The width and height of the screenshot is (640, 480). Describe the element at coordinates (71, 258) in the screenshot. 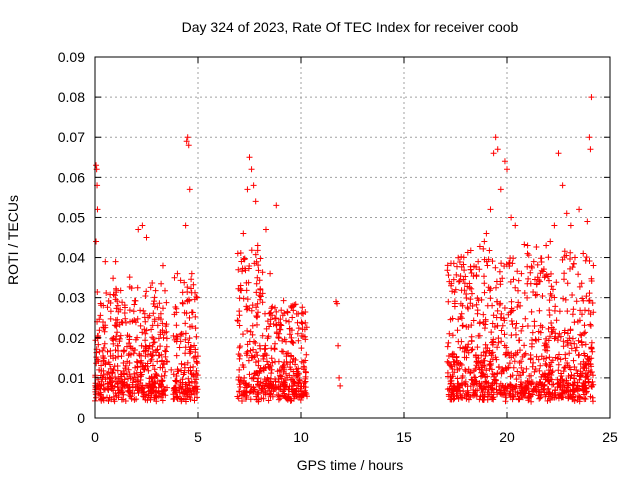

I see `y-tick-label: 0.04` at that location.